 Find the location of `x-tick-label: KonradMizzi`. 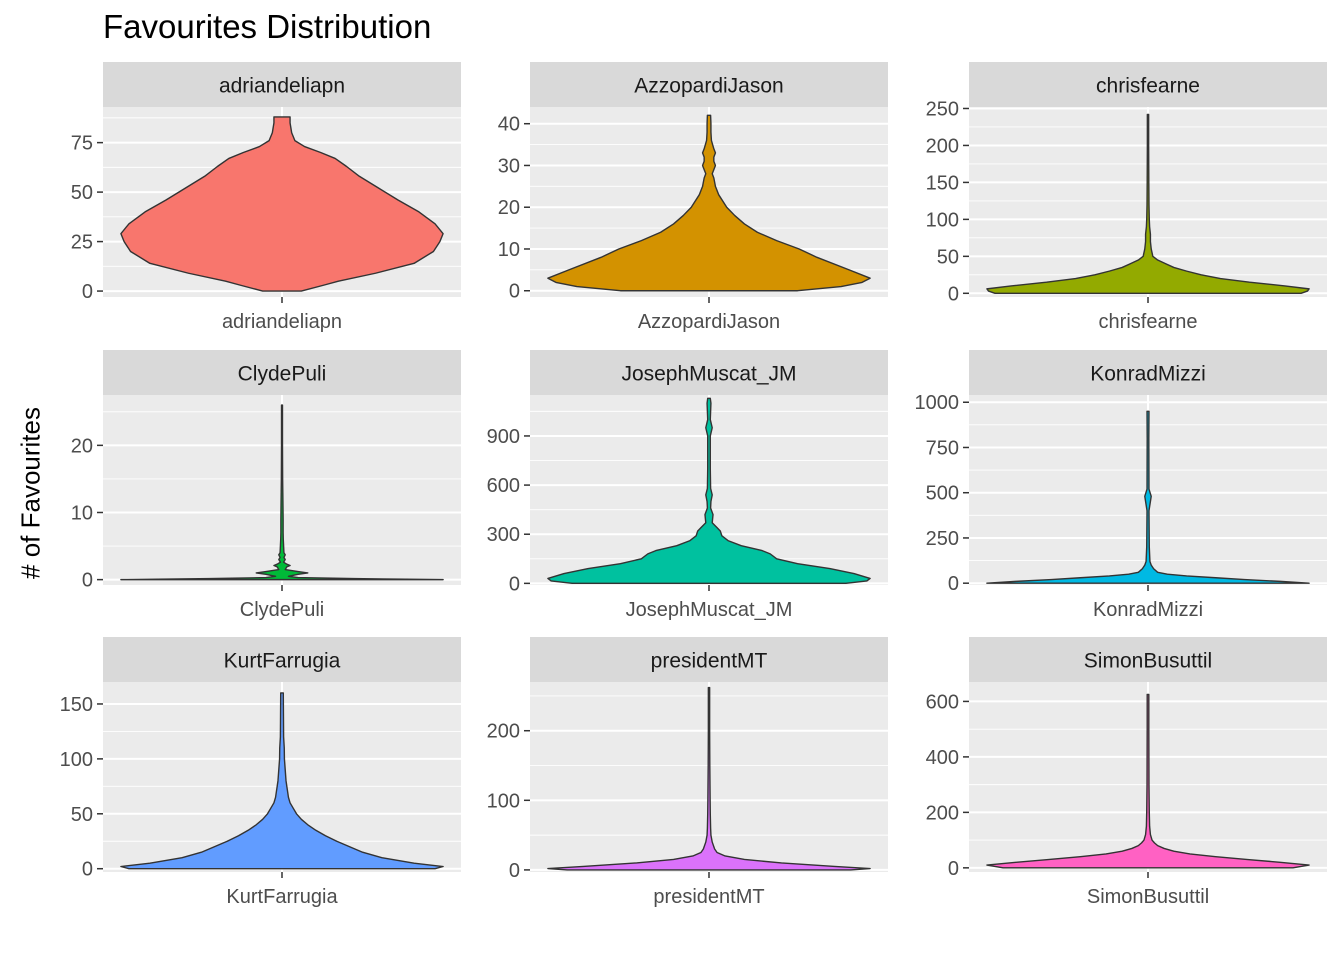

x-tick-label: KonradMizzi is located at coordinates (1148, 610).